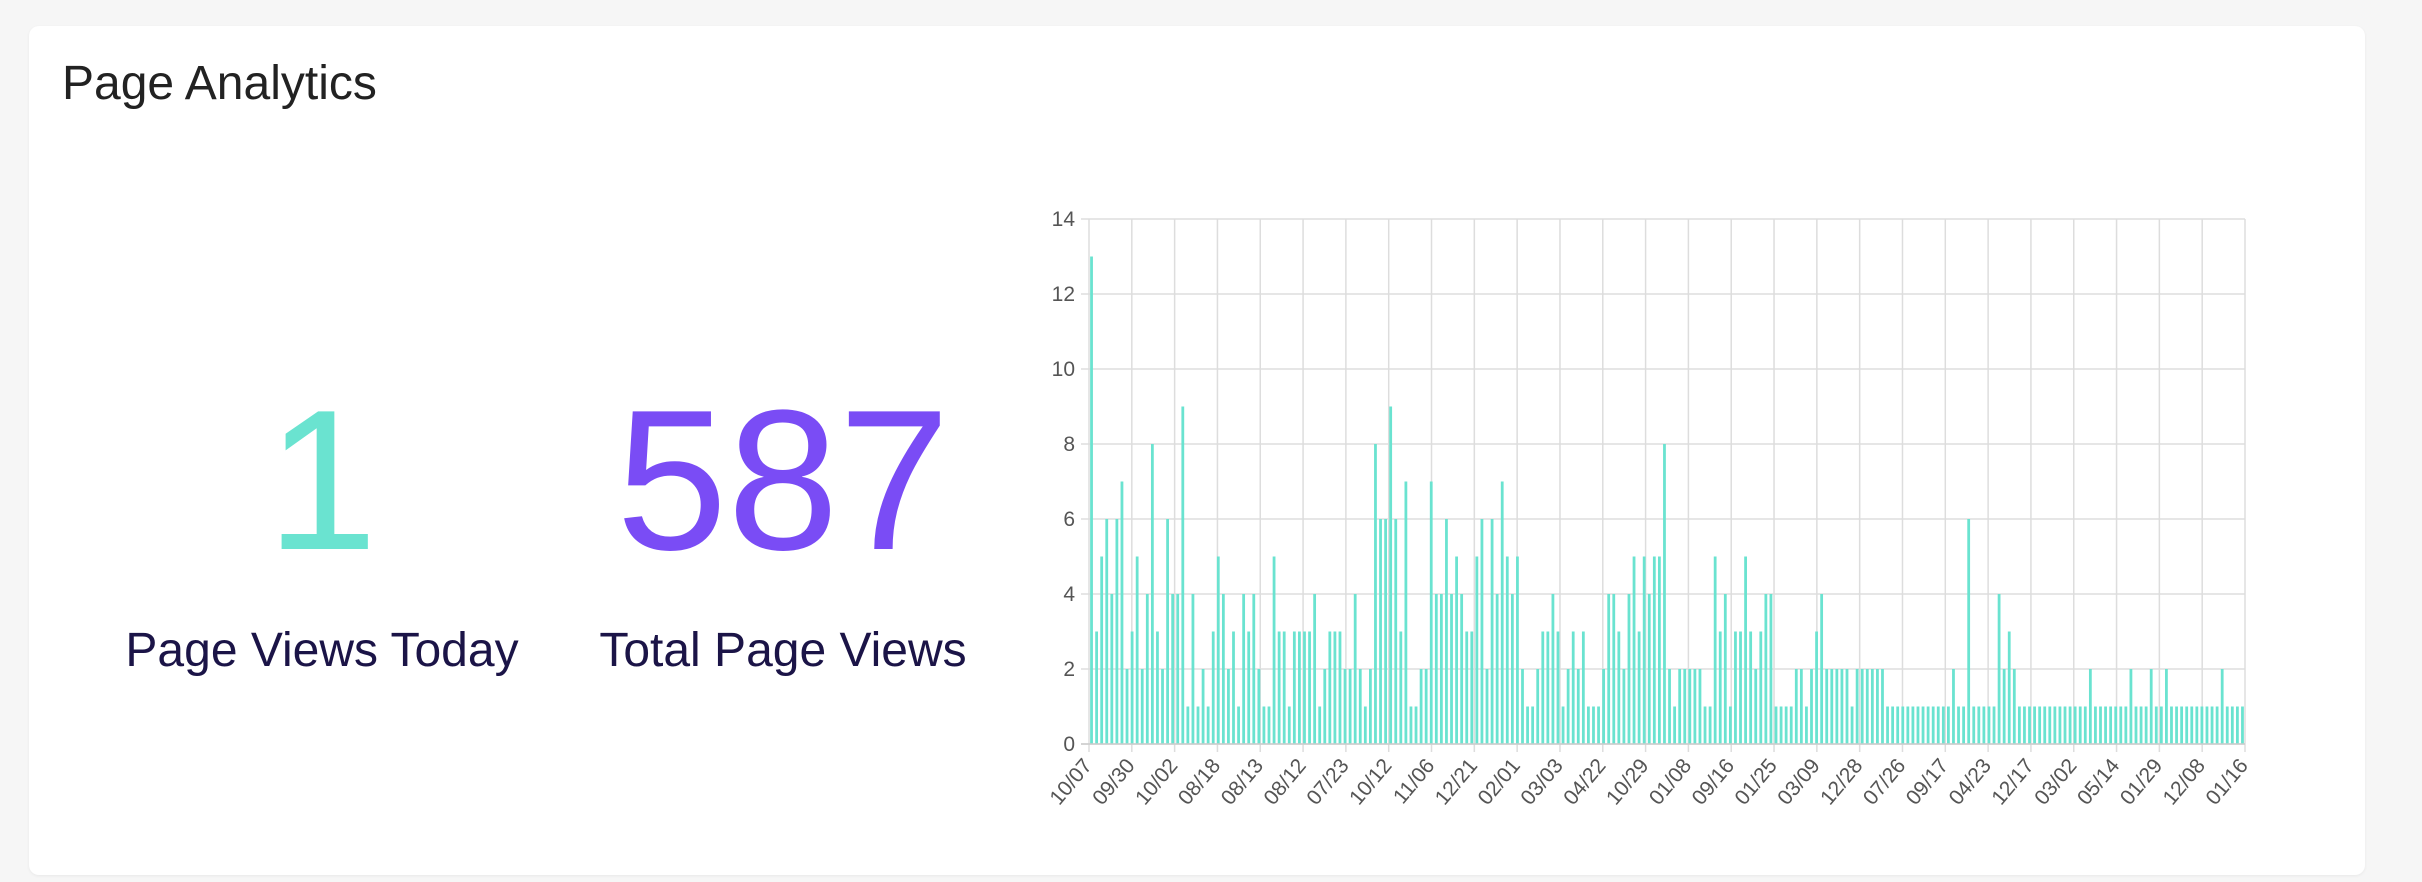  What do you see at coordinates (1242, 781) in the screenshot?
I see `x-tick-label: 08/13` at bounding box center [1242, 781].